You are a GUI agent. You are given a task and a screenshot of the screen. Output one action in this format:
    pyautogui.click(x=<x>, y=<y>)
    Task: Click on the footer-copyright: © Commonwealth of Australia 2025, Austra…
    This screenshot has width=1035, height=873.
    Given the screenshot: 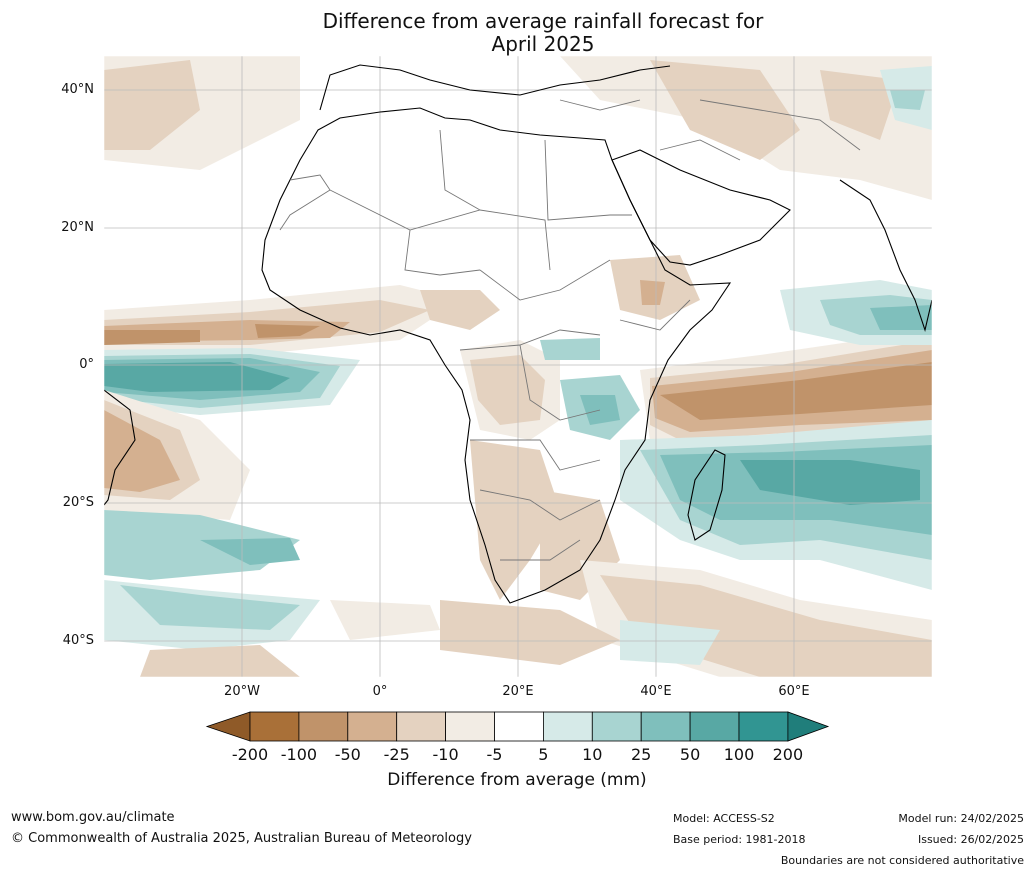 What is the action you would take?
    pyautogui.click(x=241, y=838)
    